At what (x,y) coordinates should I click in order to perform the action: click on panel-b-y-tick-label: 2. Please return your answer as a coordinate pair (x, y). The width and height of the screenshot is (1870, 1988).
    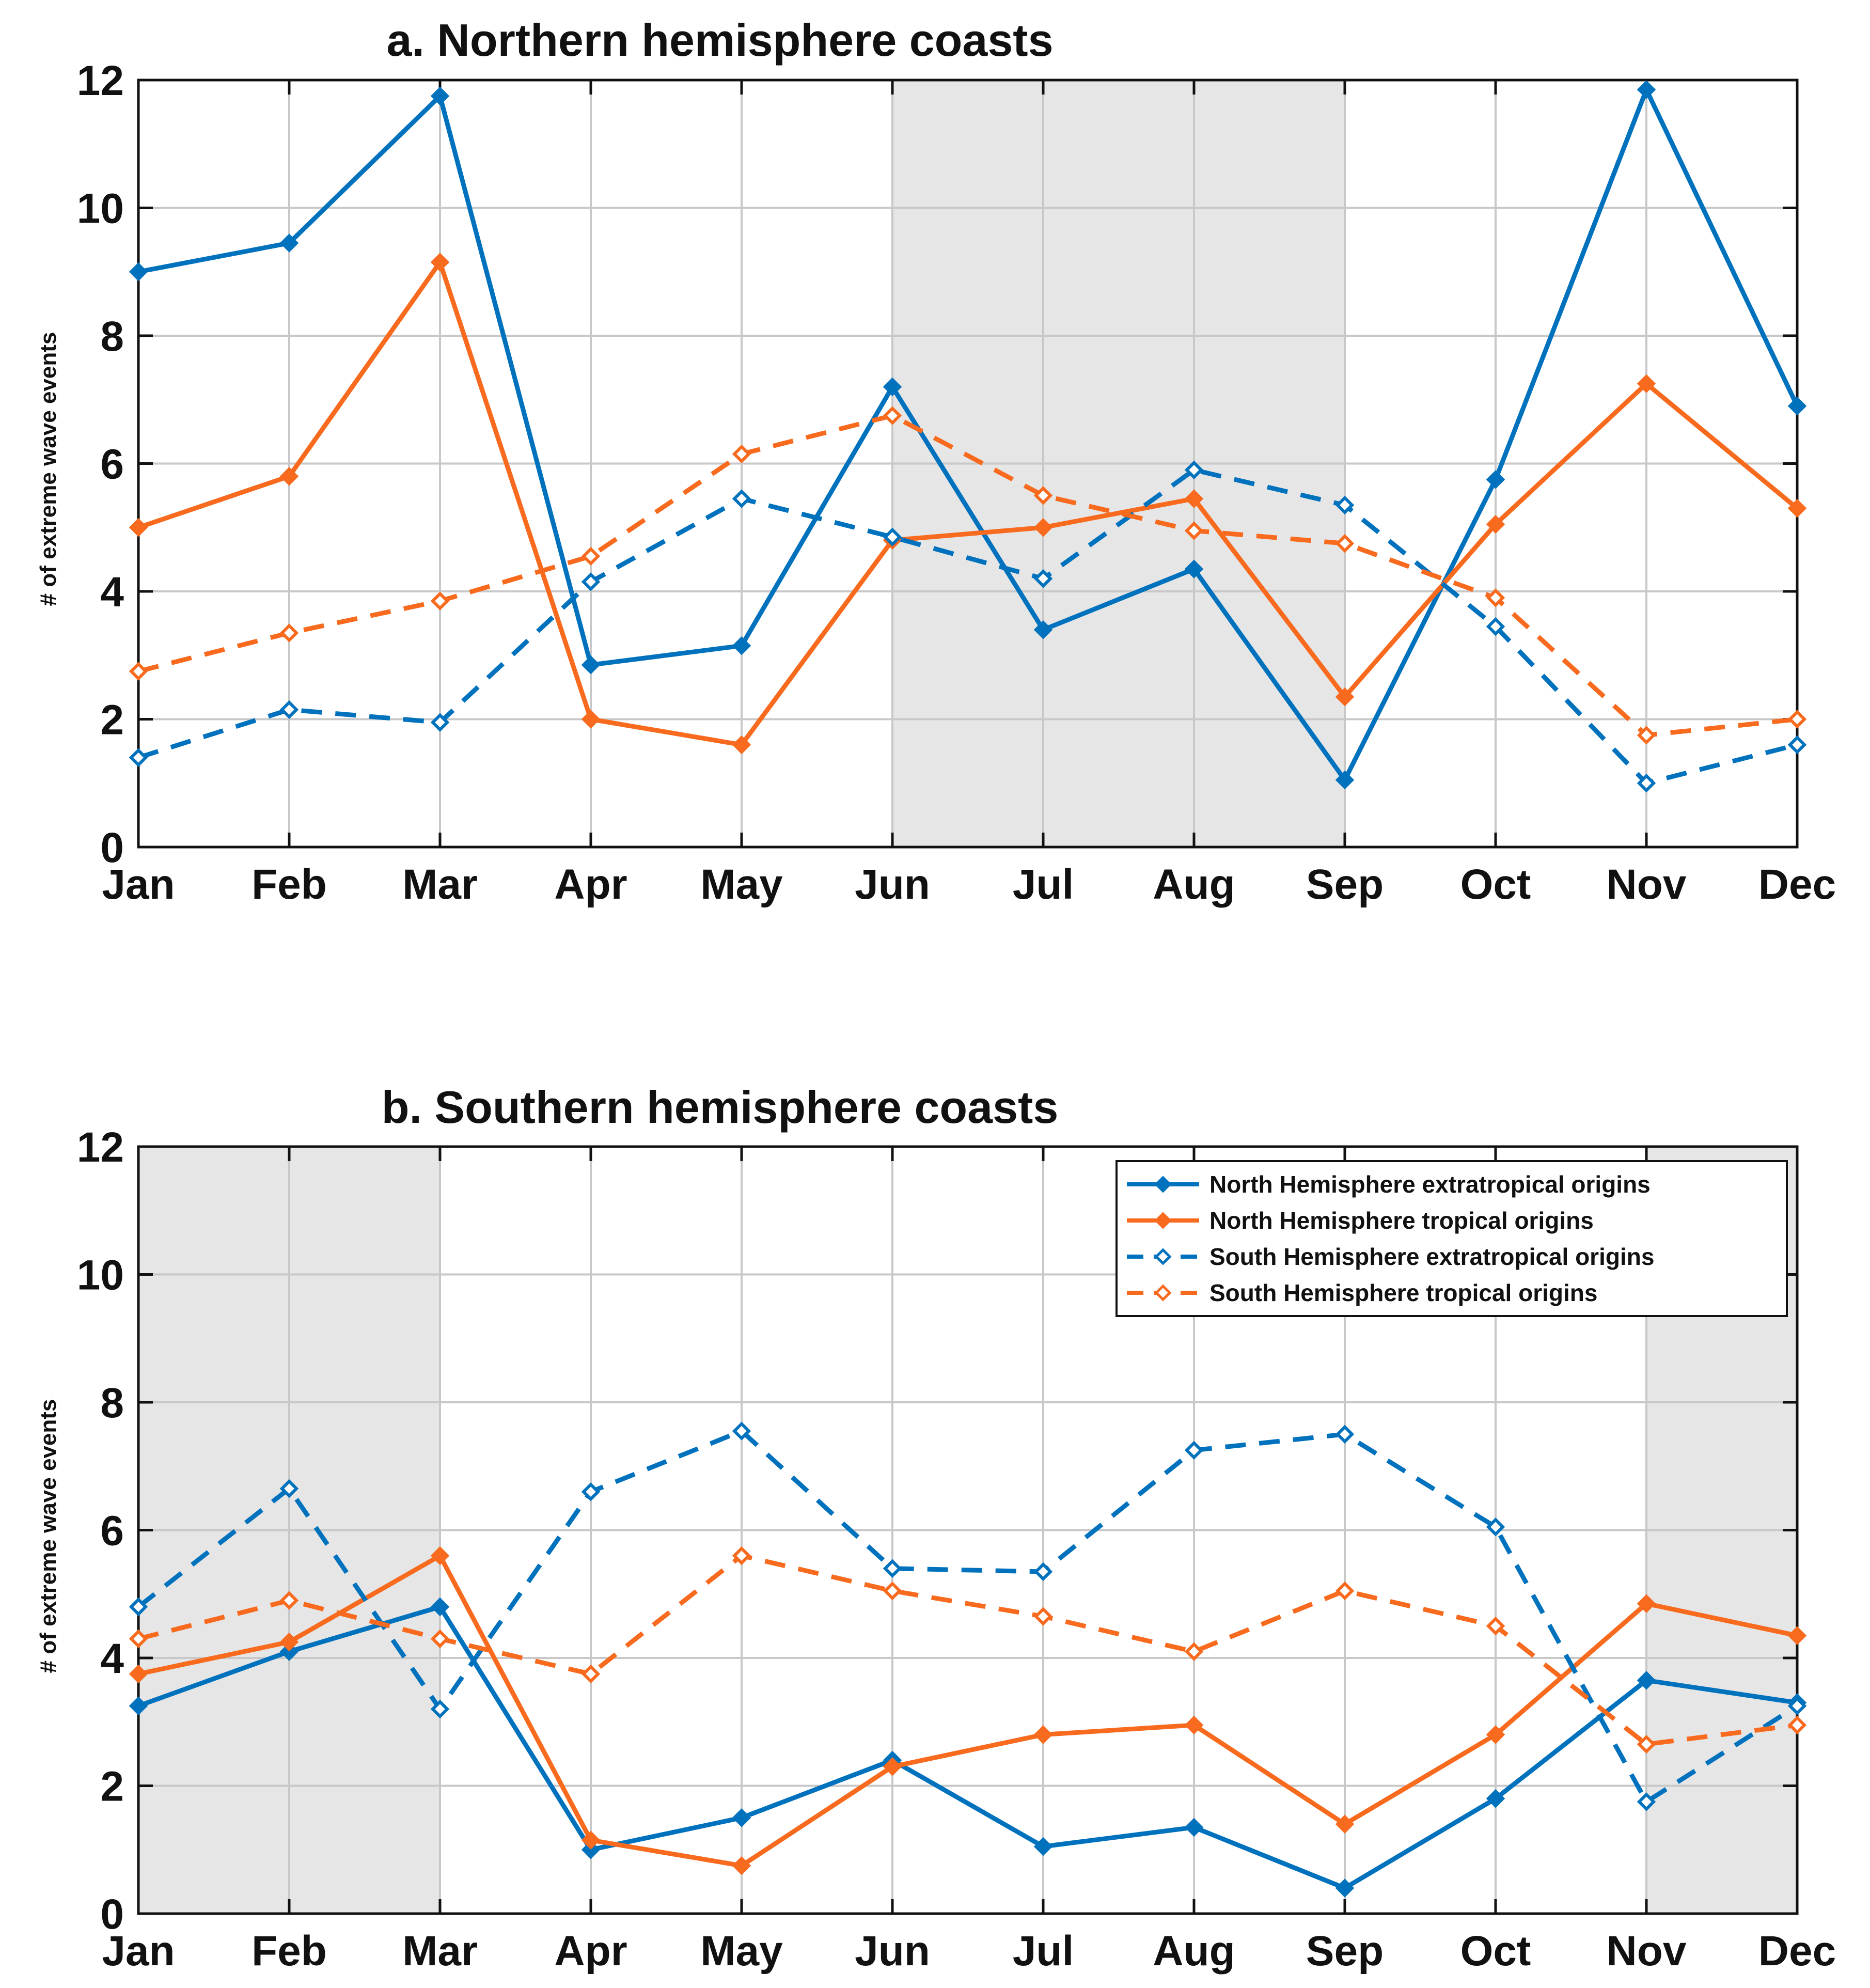
    Looking at the image, I should click on (112, 1786).